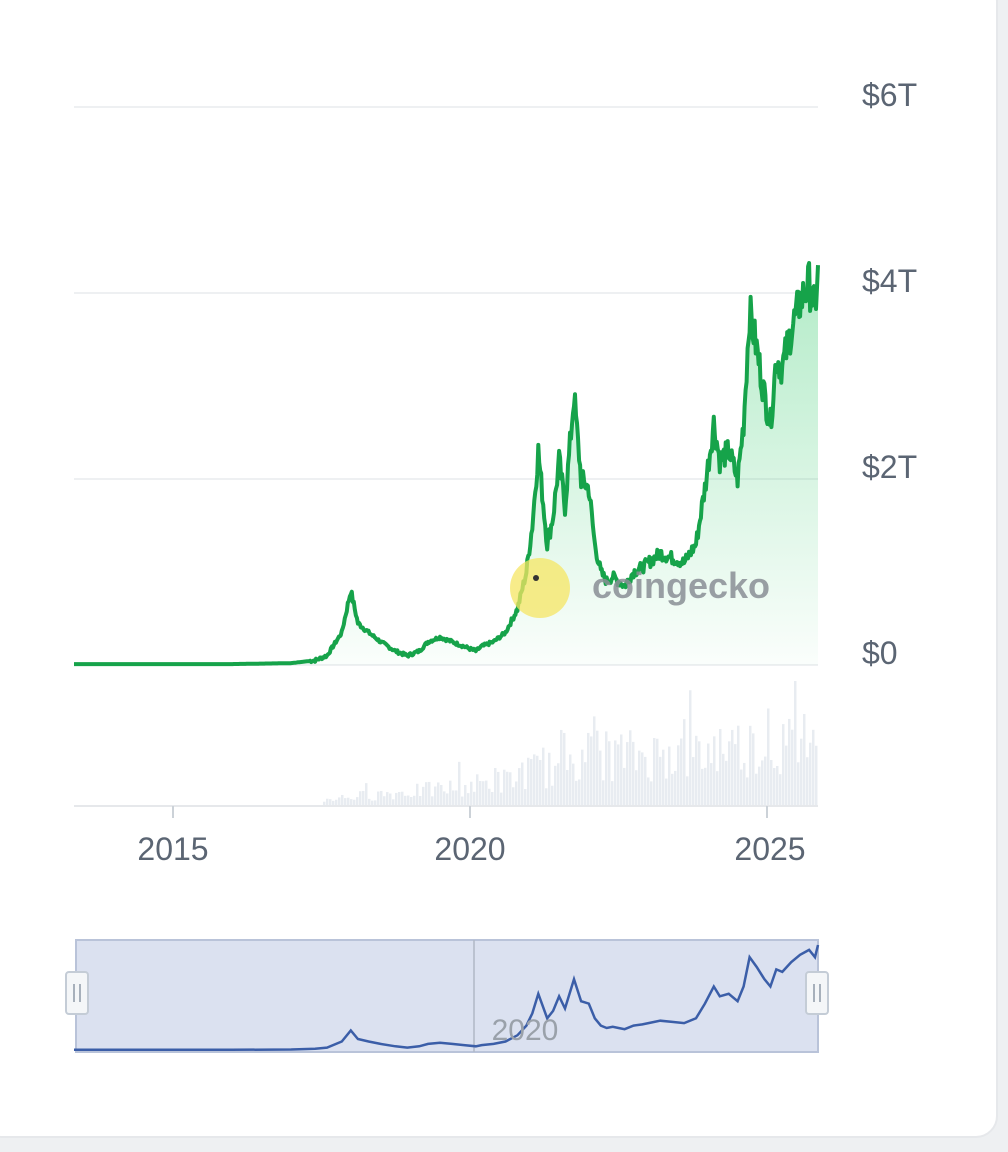 The image size is (1008, 1152). Describe the element at coordinates (681, 585) in the screenshot. I see `watermark-text: coingecko` at that location.